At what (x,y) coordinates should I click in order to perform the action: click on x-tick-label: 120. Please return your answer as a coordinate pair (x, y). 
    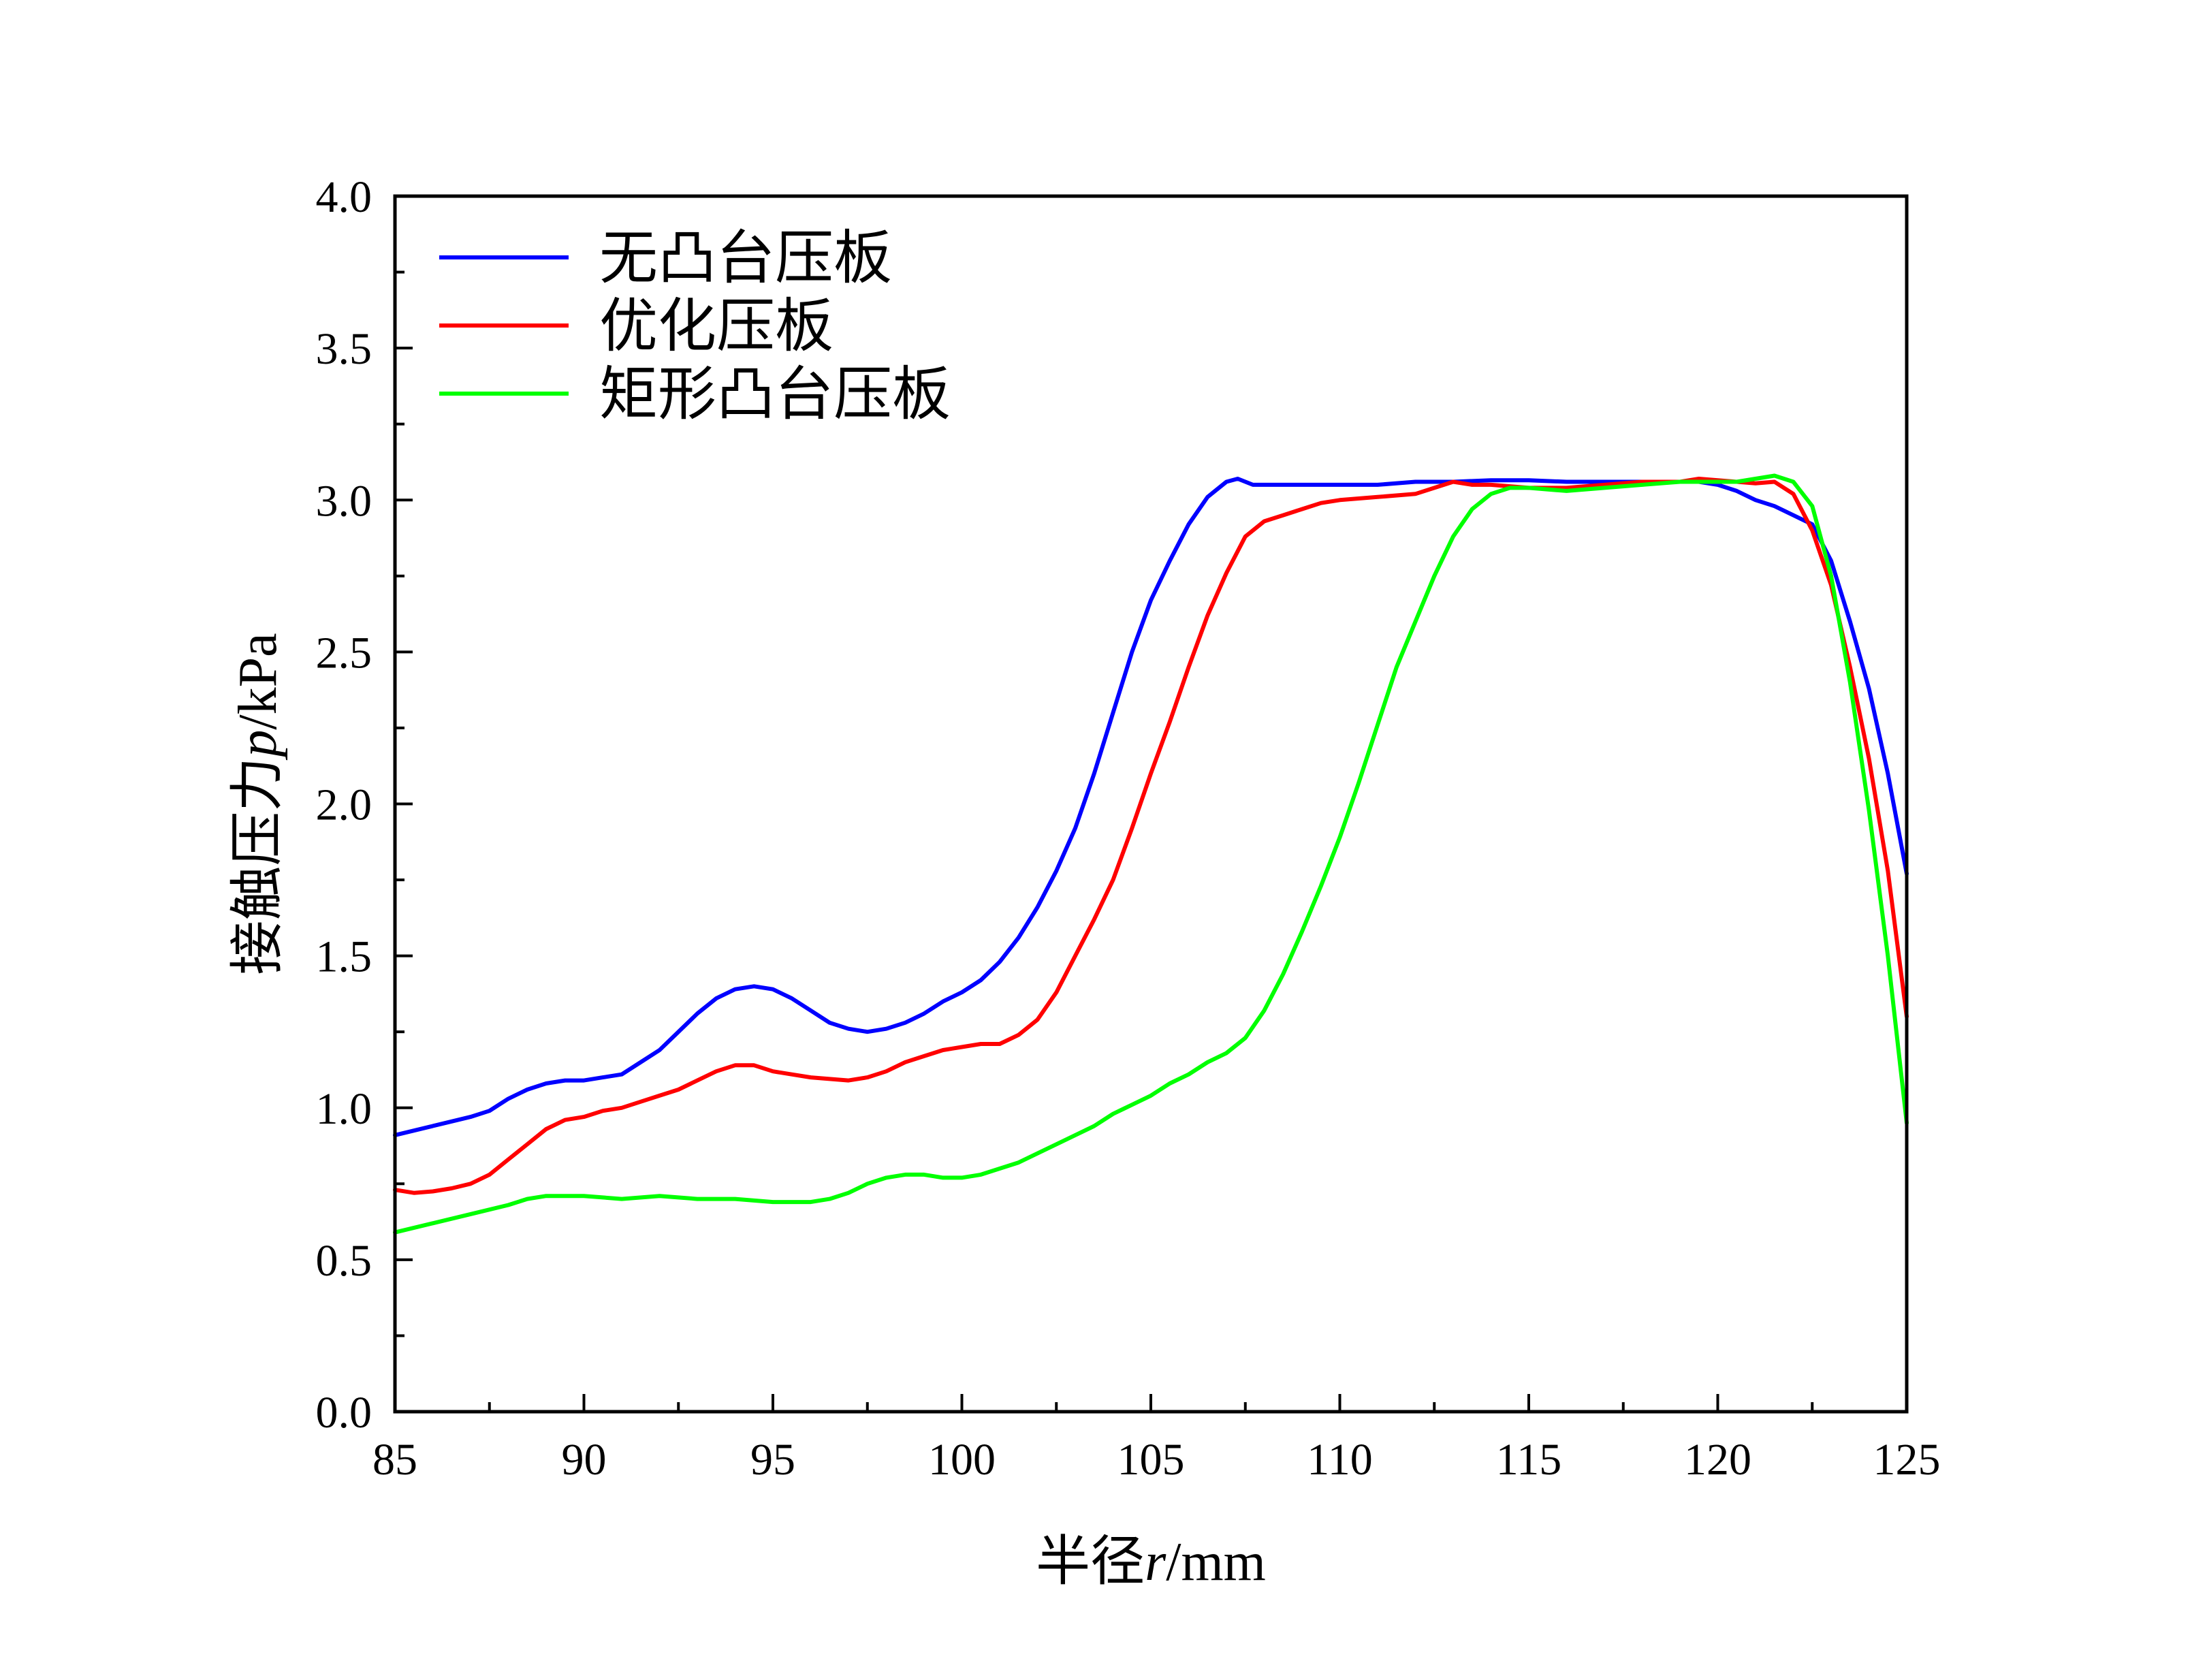
    Looking at the image, I should click on (1717, 1460).